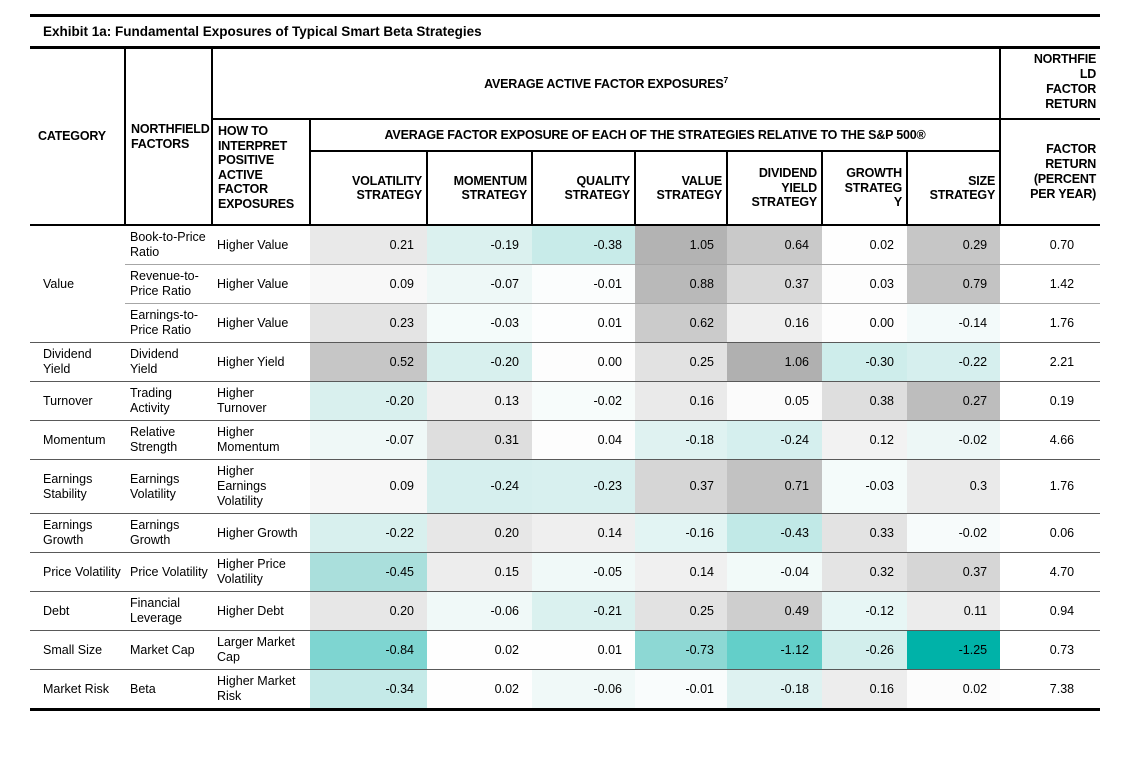 Image resolution: width=1133 pixels, height=772 pixels. I want to click on cell-northfield-factor: Revenue-to-Price Ratio, so click(168, 284).